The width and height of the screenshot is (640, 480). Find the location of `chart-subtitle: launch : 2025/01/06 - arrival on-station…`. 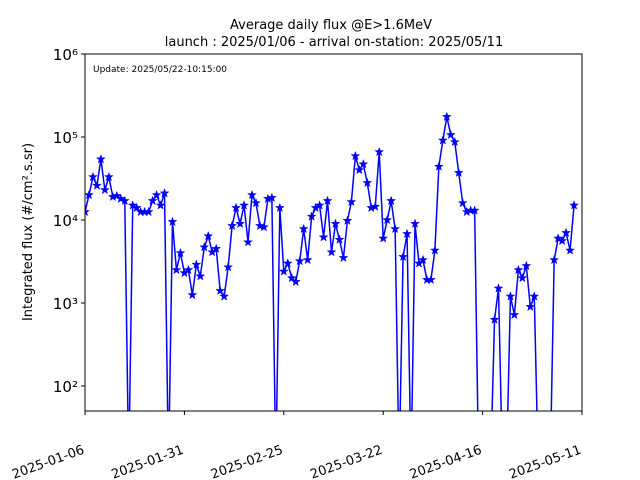

chart-subtitle: launch : 2025/01/06 - arrival on-station… is located at coordinates (334, 42).